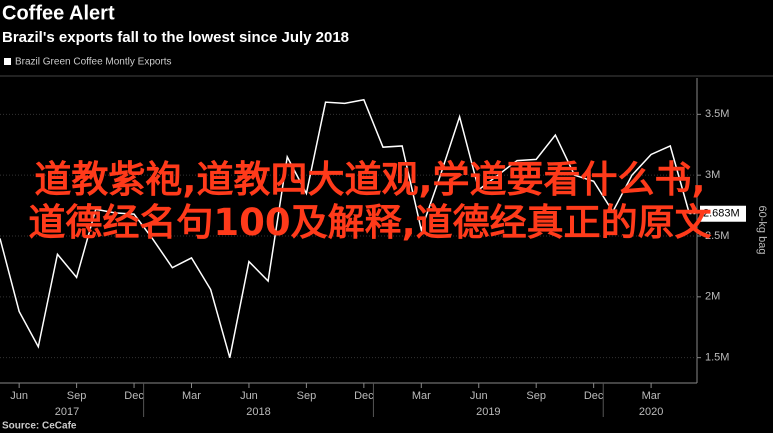 The height and width of the screenshot is (433, 773). Describe the element at coordinates (258, 412) in the screenshot. I see `x-group-label: 2018` at that location.